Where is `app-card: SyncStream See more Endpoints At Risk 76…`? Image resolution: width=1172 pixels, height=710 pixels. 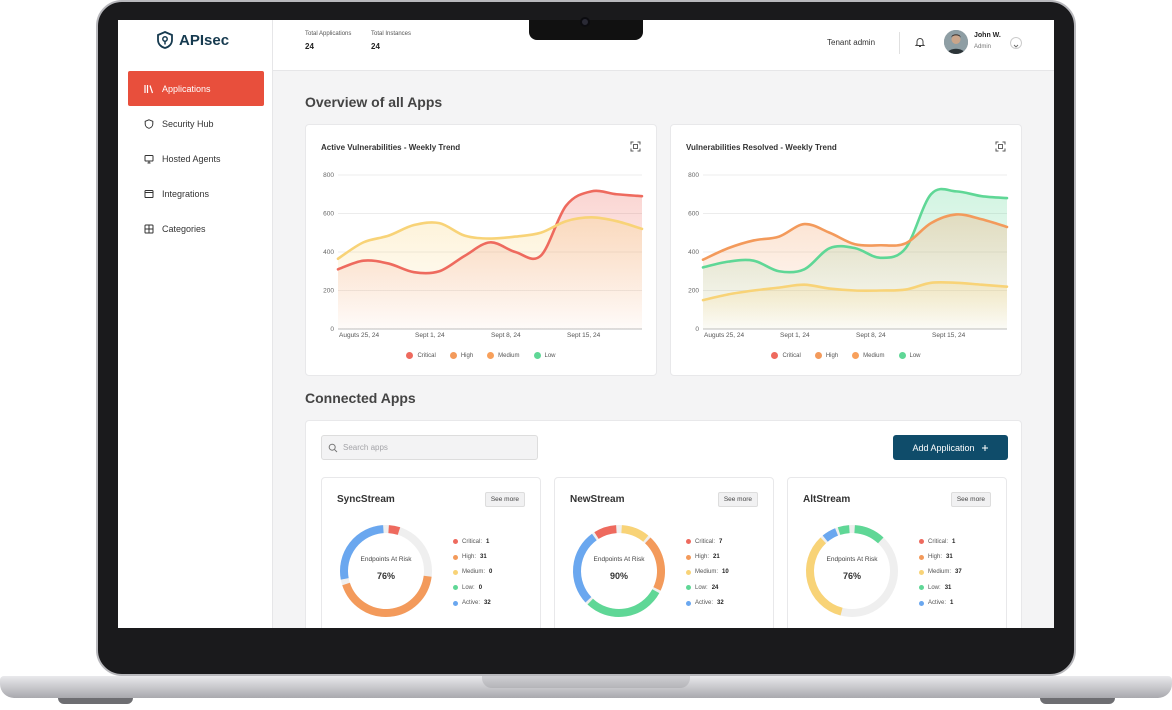 app-card: SyncStream See more Endpoints At Risk 76… is located at coordinates (431, 552).